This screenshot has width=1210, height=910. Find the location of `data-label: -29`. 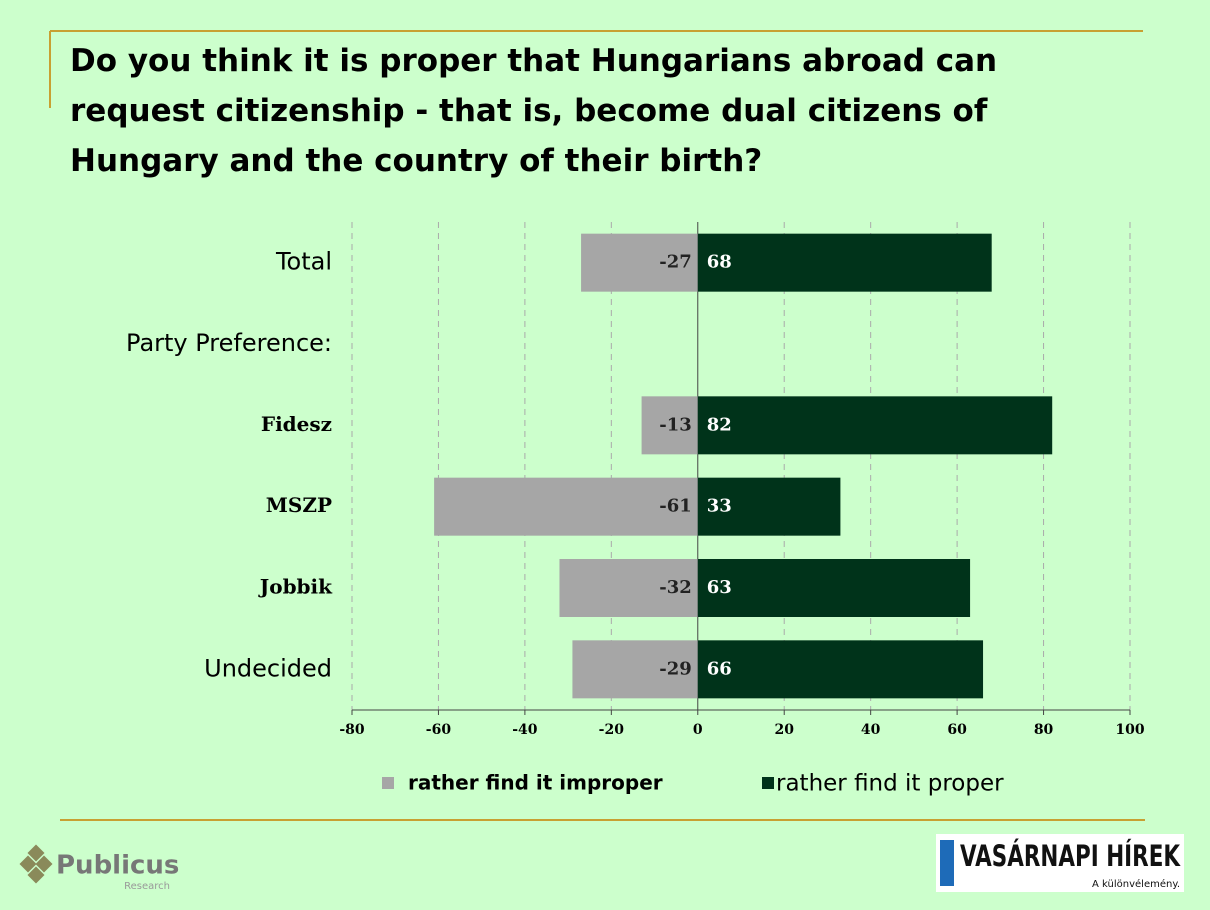

data-label: -29 is located at coordinates (675, 668).